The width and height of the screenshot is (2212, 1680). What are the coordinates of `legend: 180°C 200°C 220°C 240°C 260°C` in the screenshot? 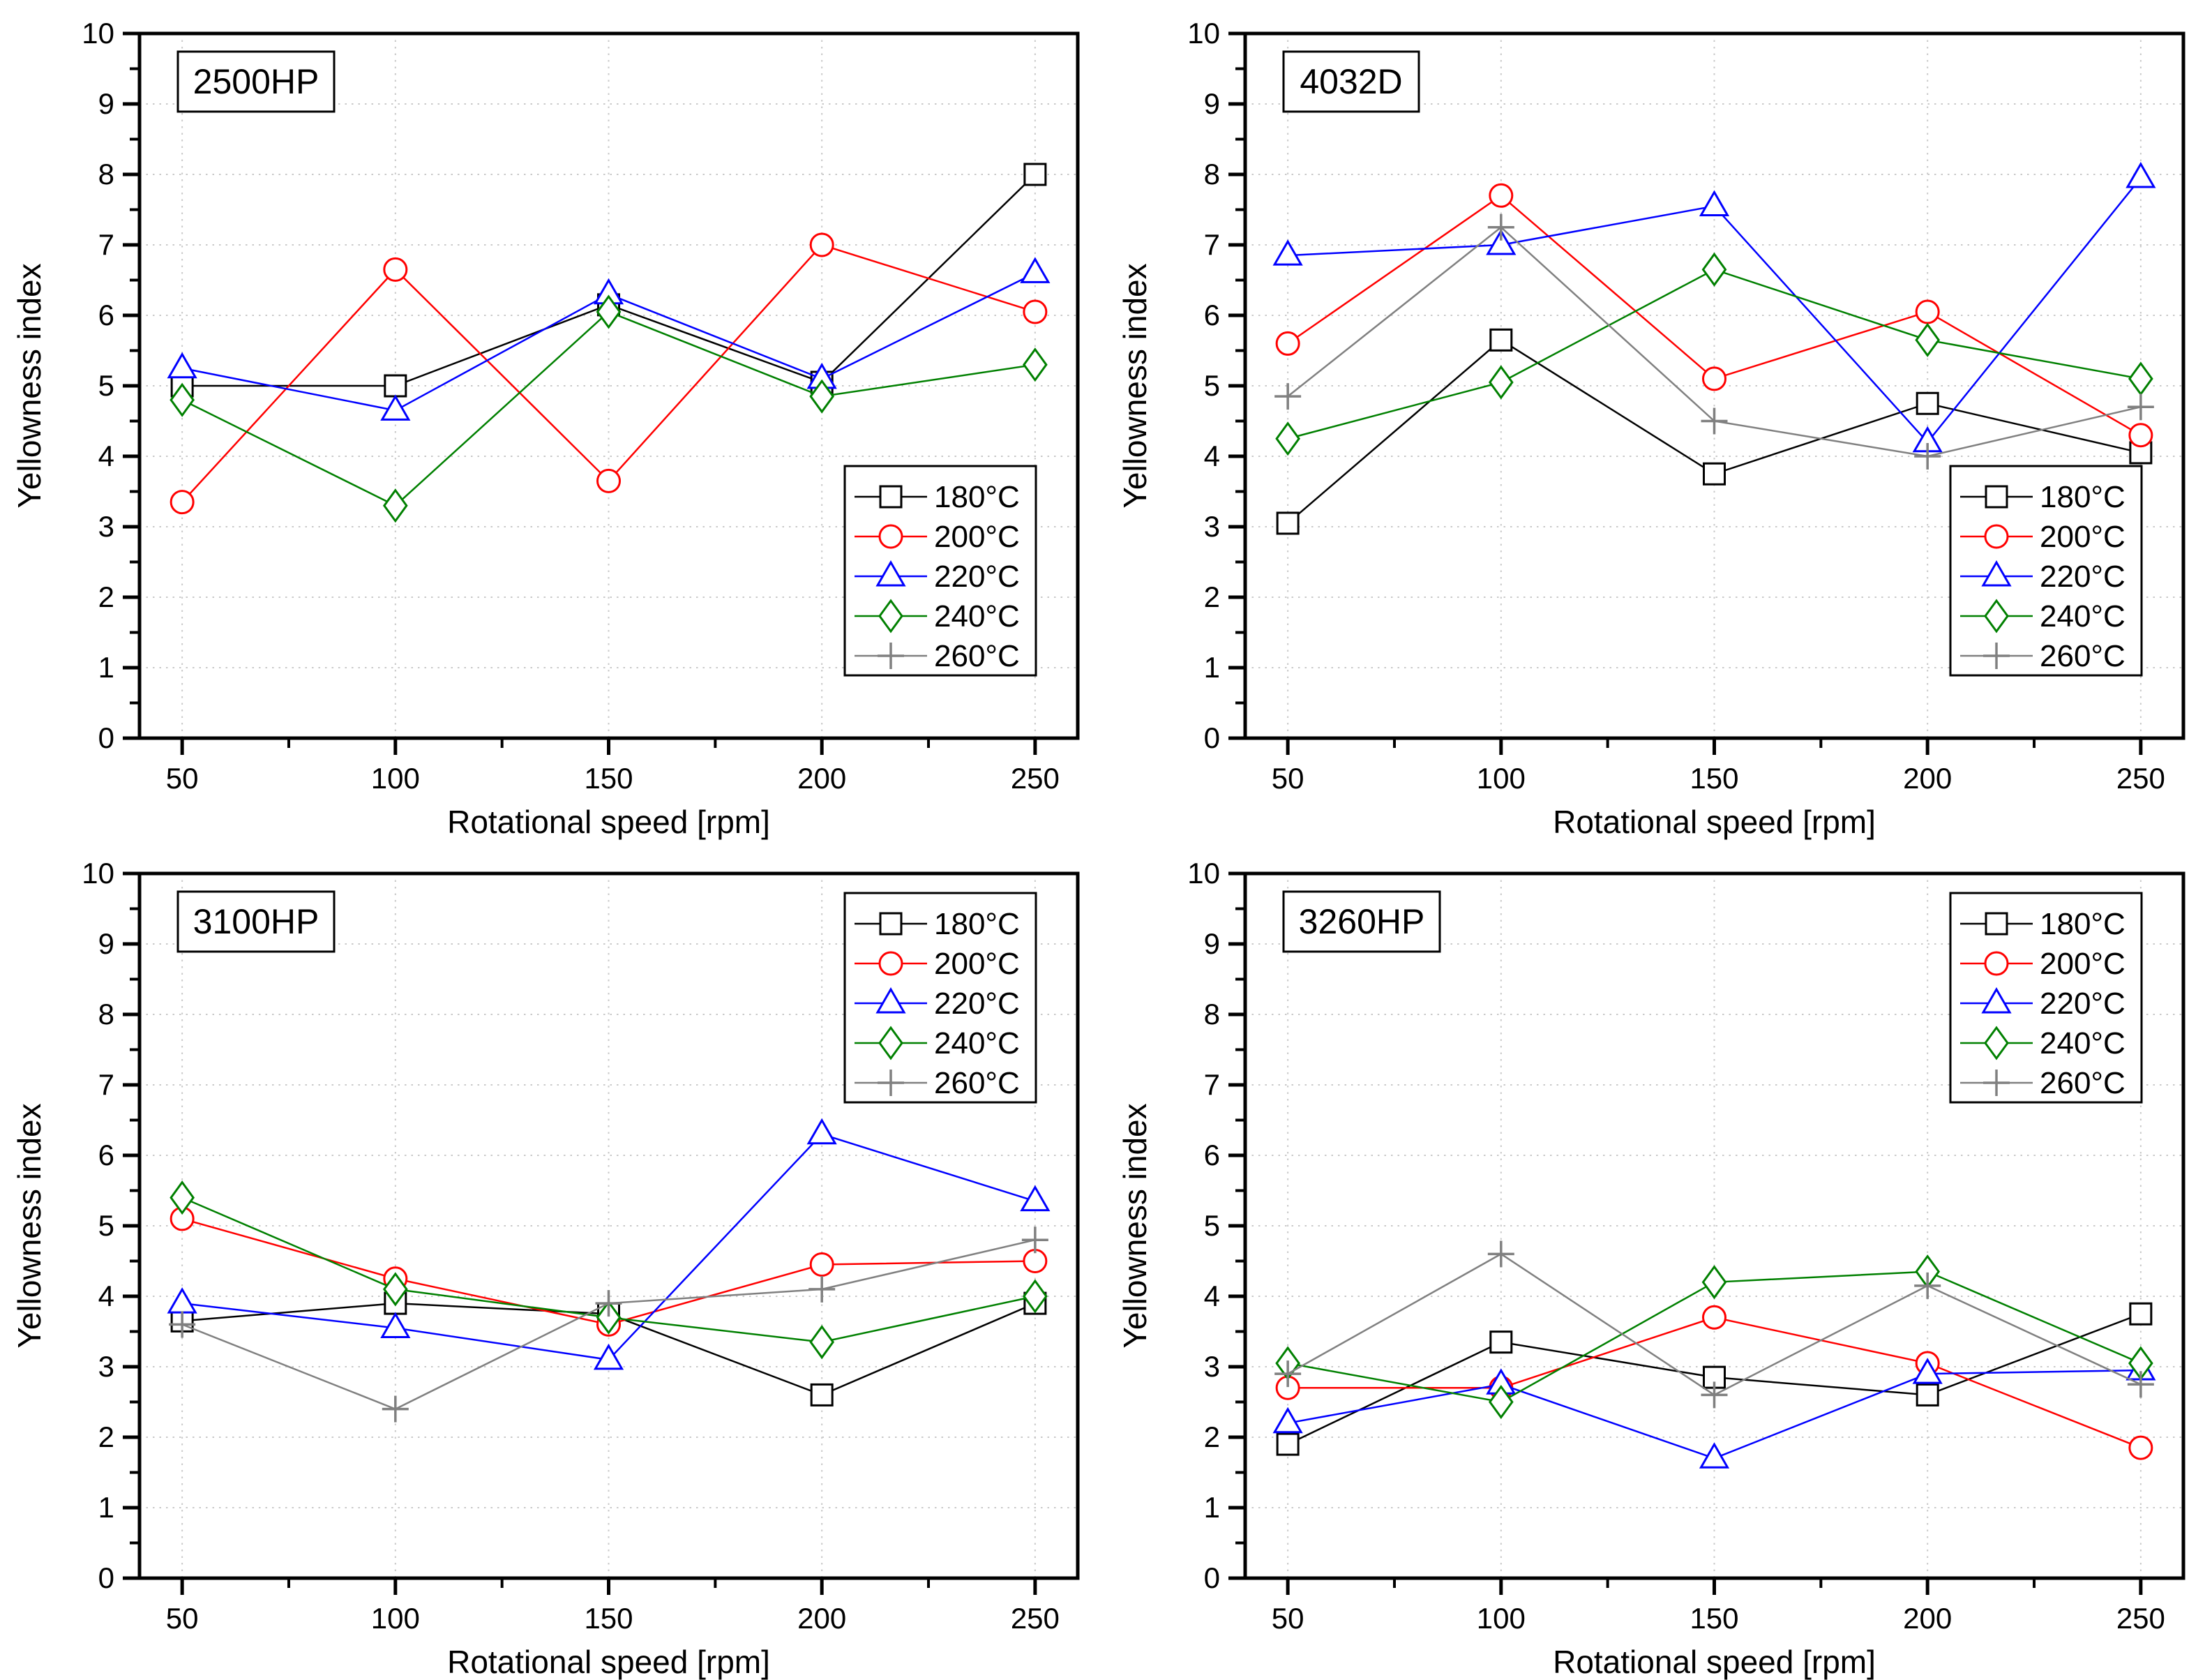 It's located at (940, 571).